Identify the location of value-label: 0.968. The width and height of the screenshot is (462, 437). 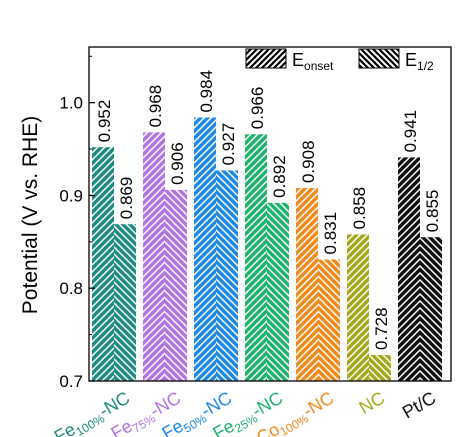
(155, 106).